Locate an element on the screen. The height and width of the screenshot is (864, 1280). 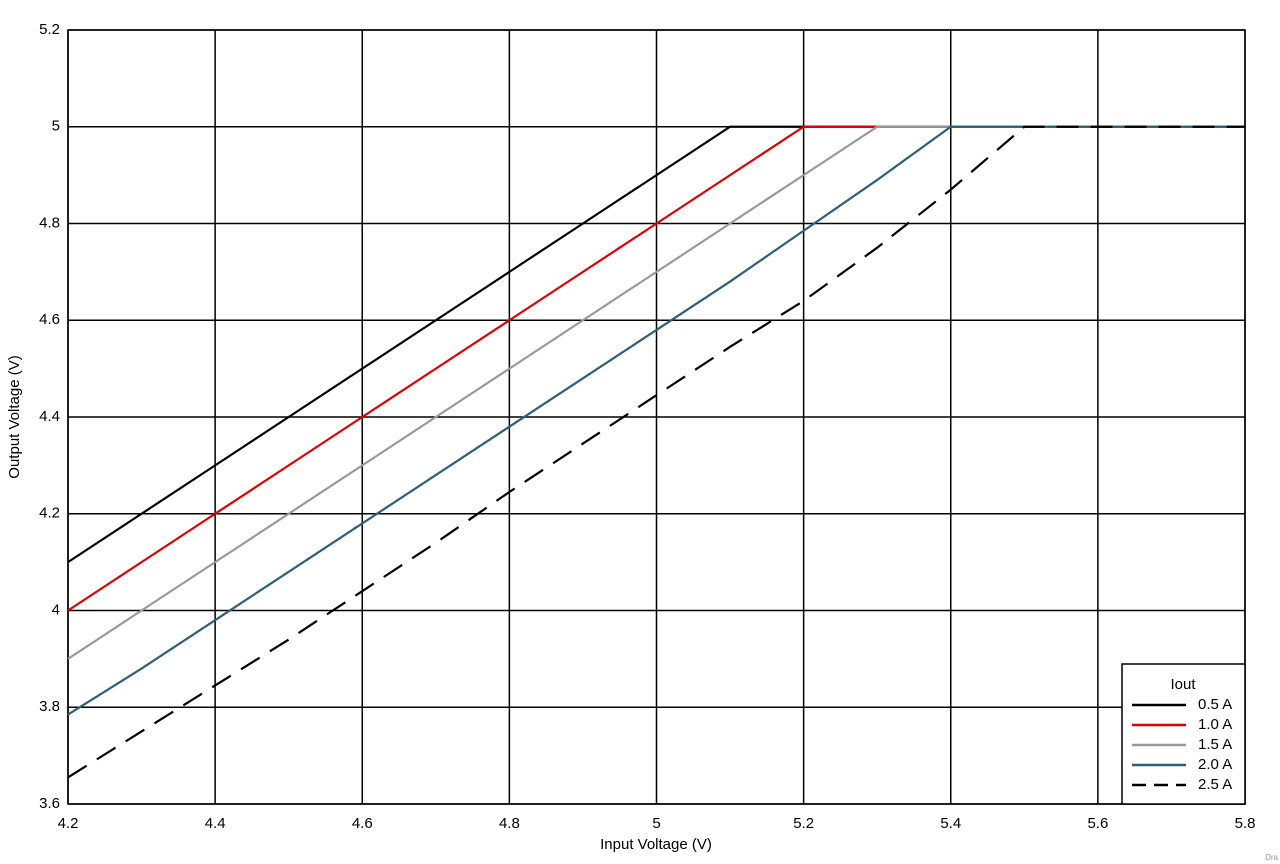
y-tick-label: 5.2 is located at coordinates (49, 29).